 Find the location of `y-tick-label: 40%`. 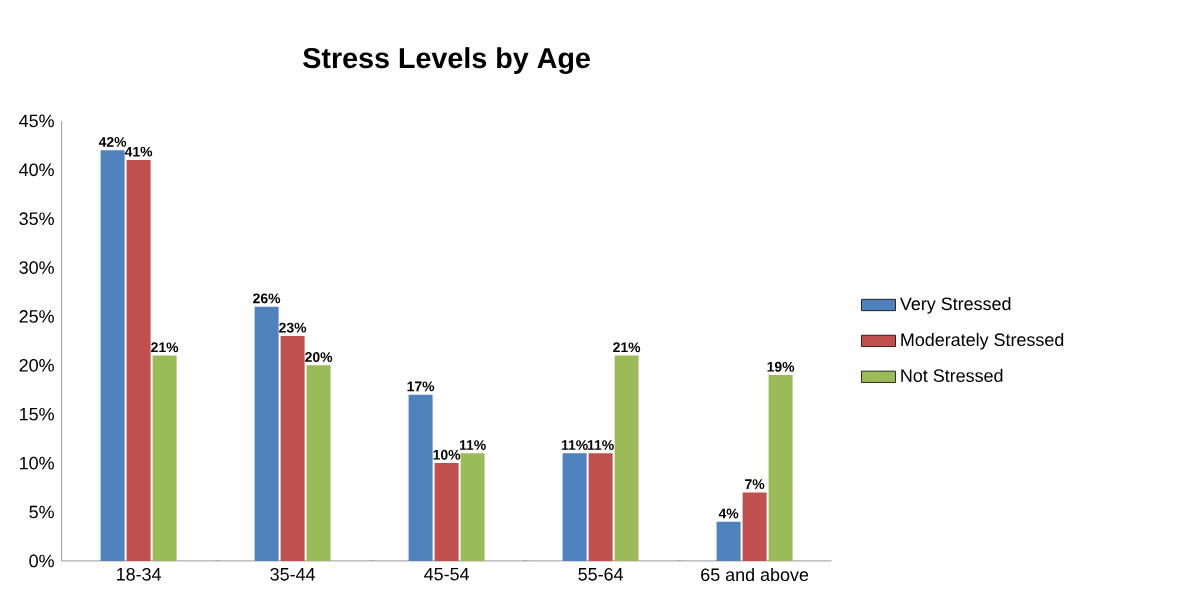

y-tick-label: 40% is located at coordinates (36, 170).